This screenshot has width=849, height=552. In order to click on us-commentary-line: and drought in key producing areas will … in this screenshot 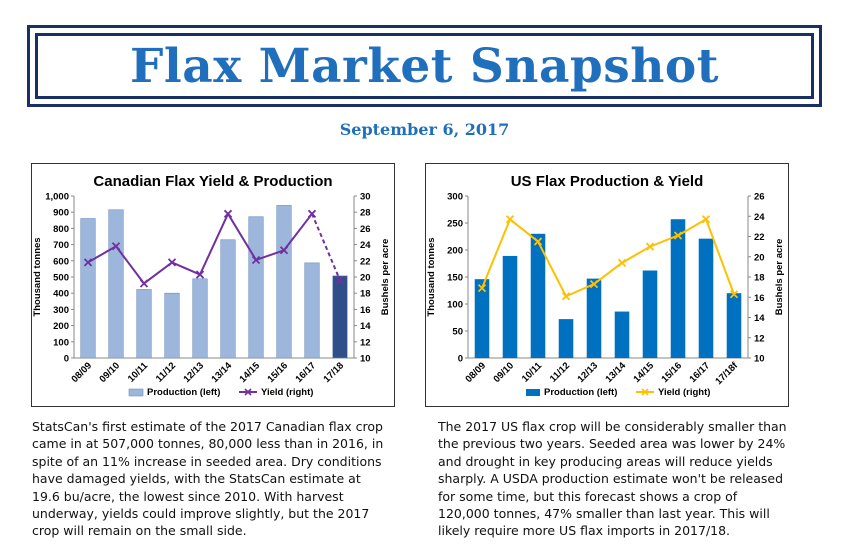, I will do `click(605, 461)`.